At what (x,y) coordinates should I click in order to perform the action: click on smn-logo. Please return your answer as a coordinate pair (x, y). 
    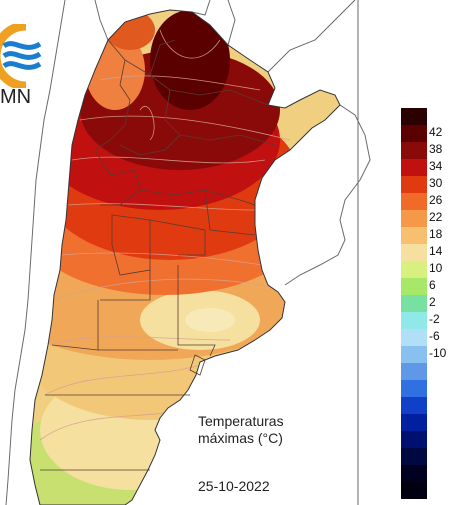
    Looking at the image, I should click on (22, 57).